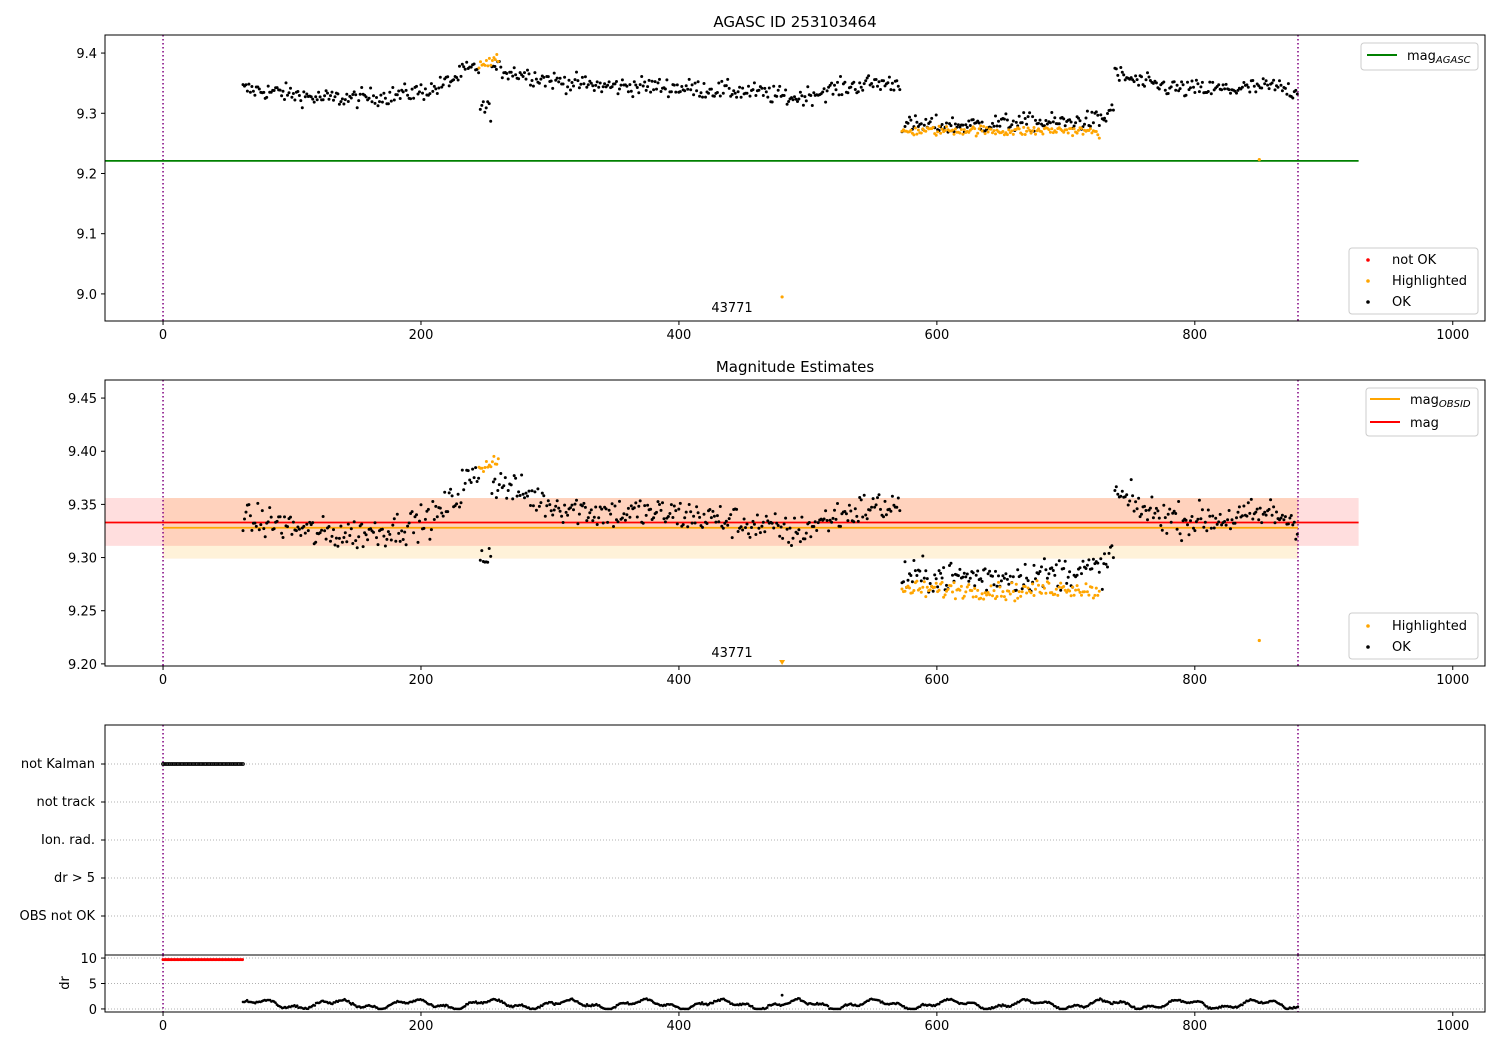 The height and width of the screenshot is (1050, 1500). What do you see at coordinates (1440, 401) in the screenshot?
I see `svg-text: magOBSID` at bounding box center [1440, 401].